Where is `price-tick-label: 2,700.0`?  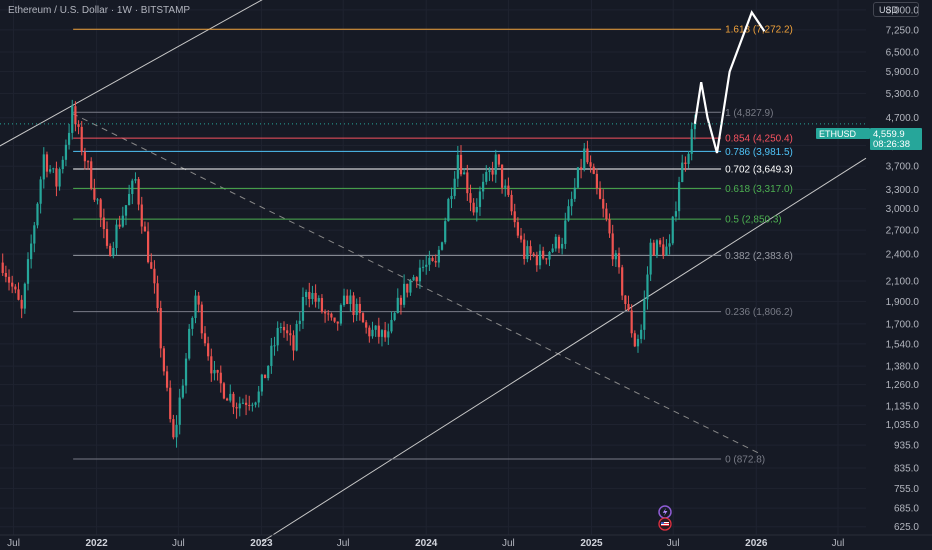
price-tick-label: 2,700.0 is located at coordinates (903, 231).